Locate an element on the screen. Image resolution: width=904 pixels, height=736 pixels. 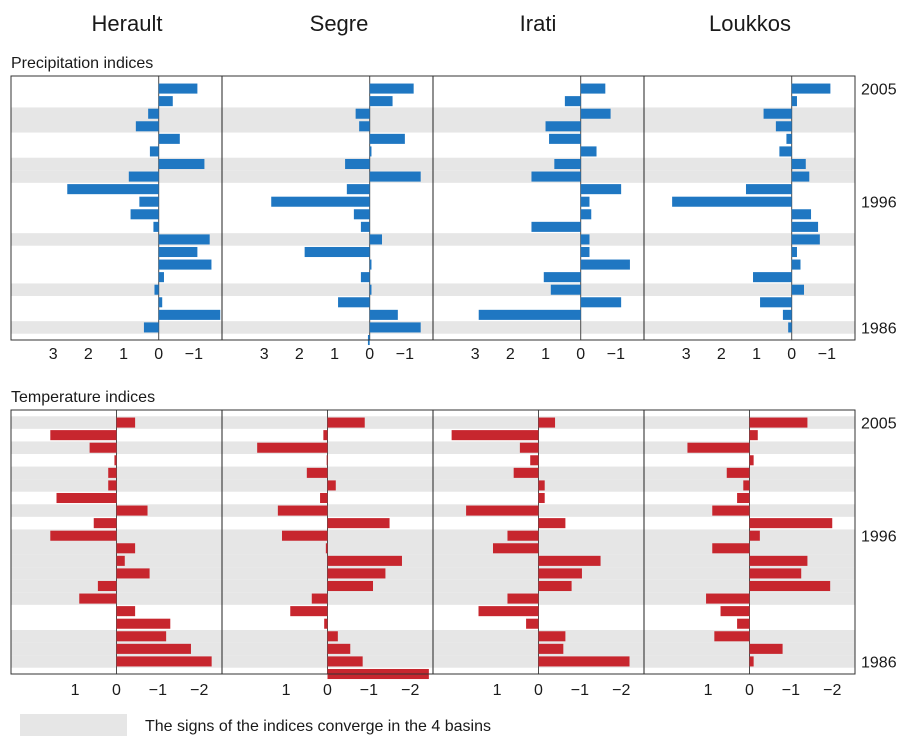
bar-temperature-loukkos-1997 is located at coordinates (791, 523).